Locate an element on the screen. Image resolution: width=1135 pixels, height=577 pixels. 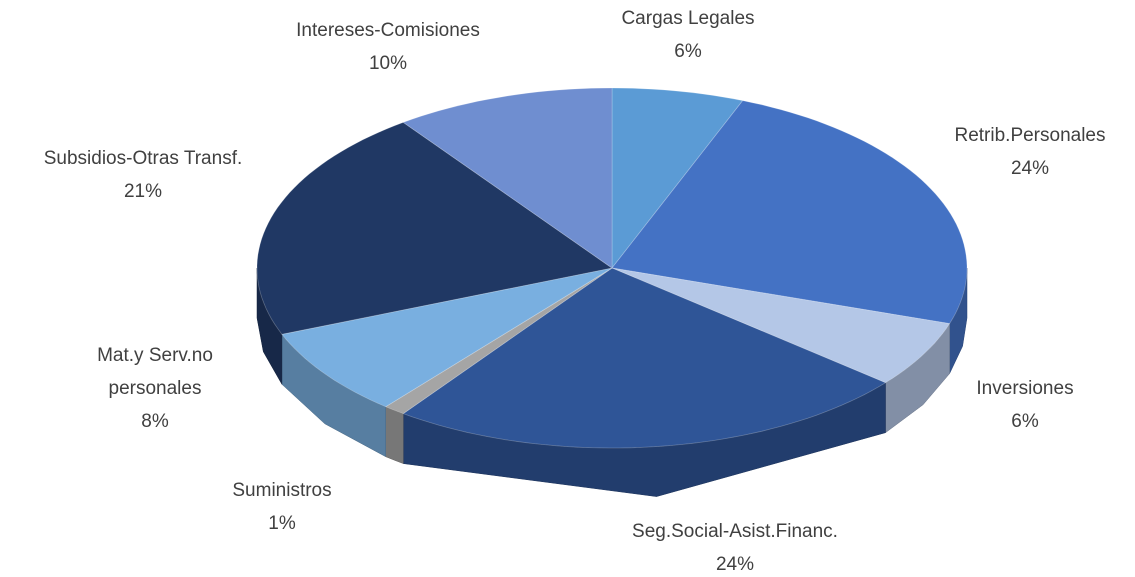
category-label: Intereses-Comisiones is located at coordinates (388, 30).